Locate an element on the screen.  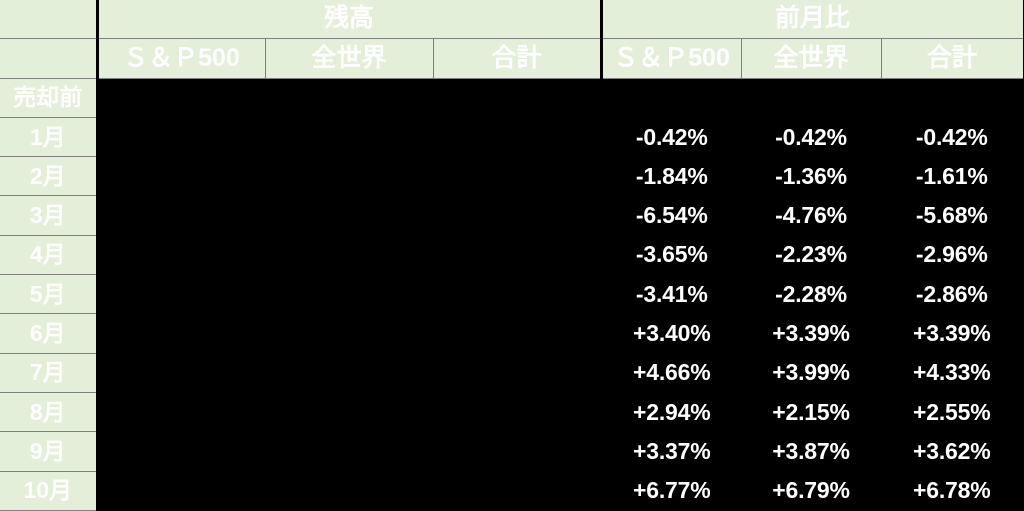
table-row: 1月 -0.42% -0.42% -0.42% is located at coordinates (512, 137).